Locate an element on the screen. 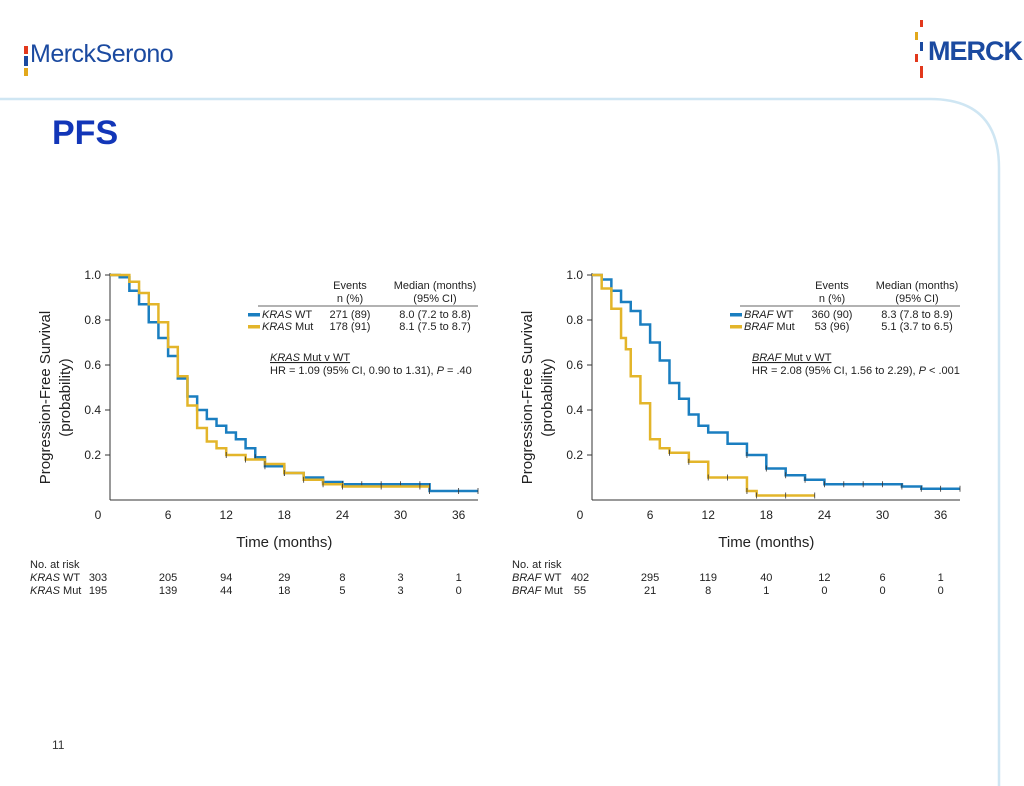 The width and height of the screenshot is (1024, 786). annotation-comparison: KRAS Mut v WT is located at coordinates (310, 358).